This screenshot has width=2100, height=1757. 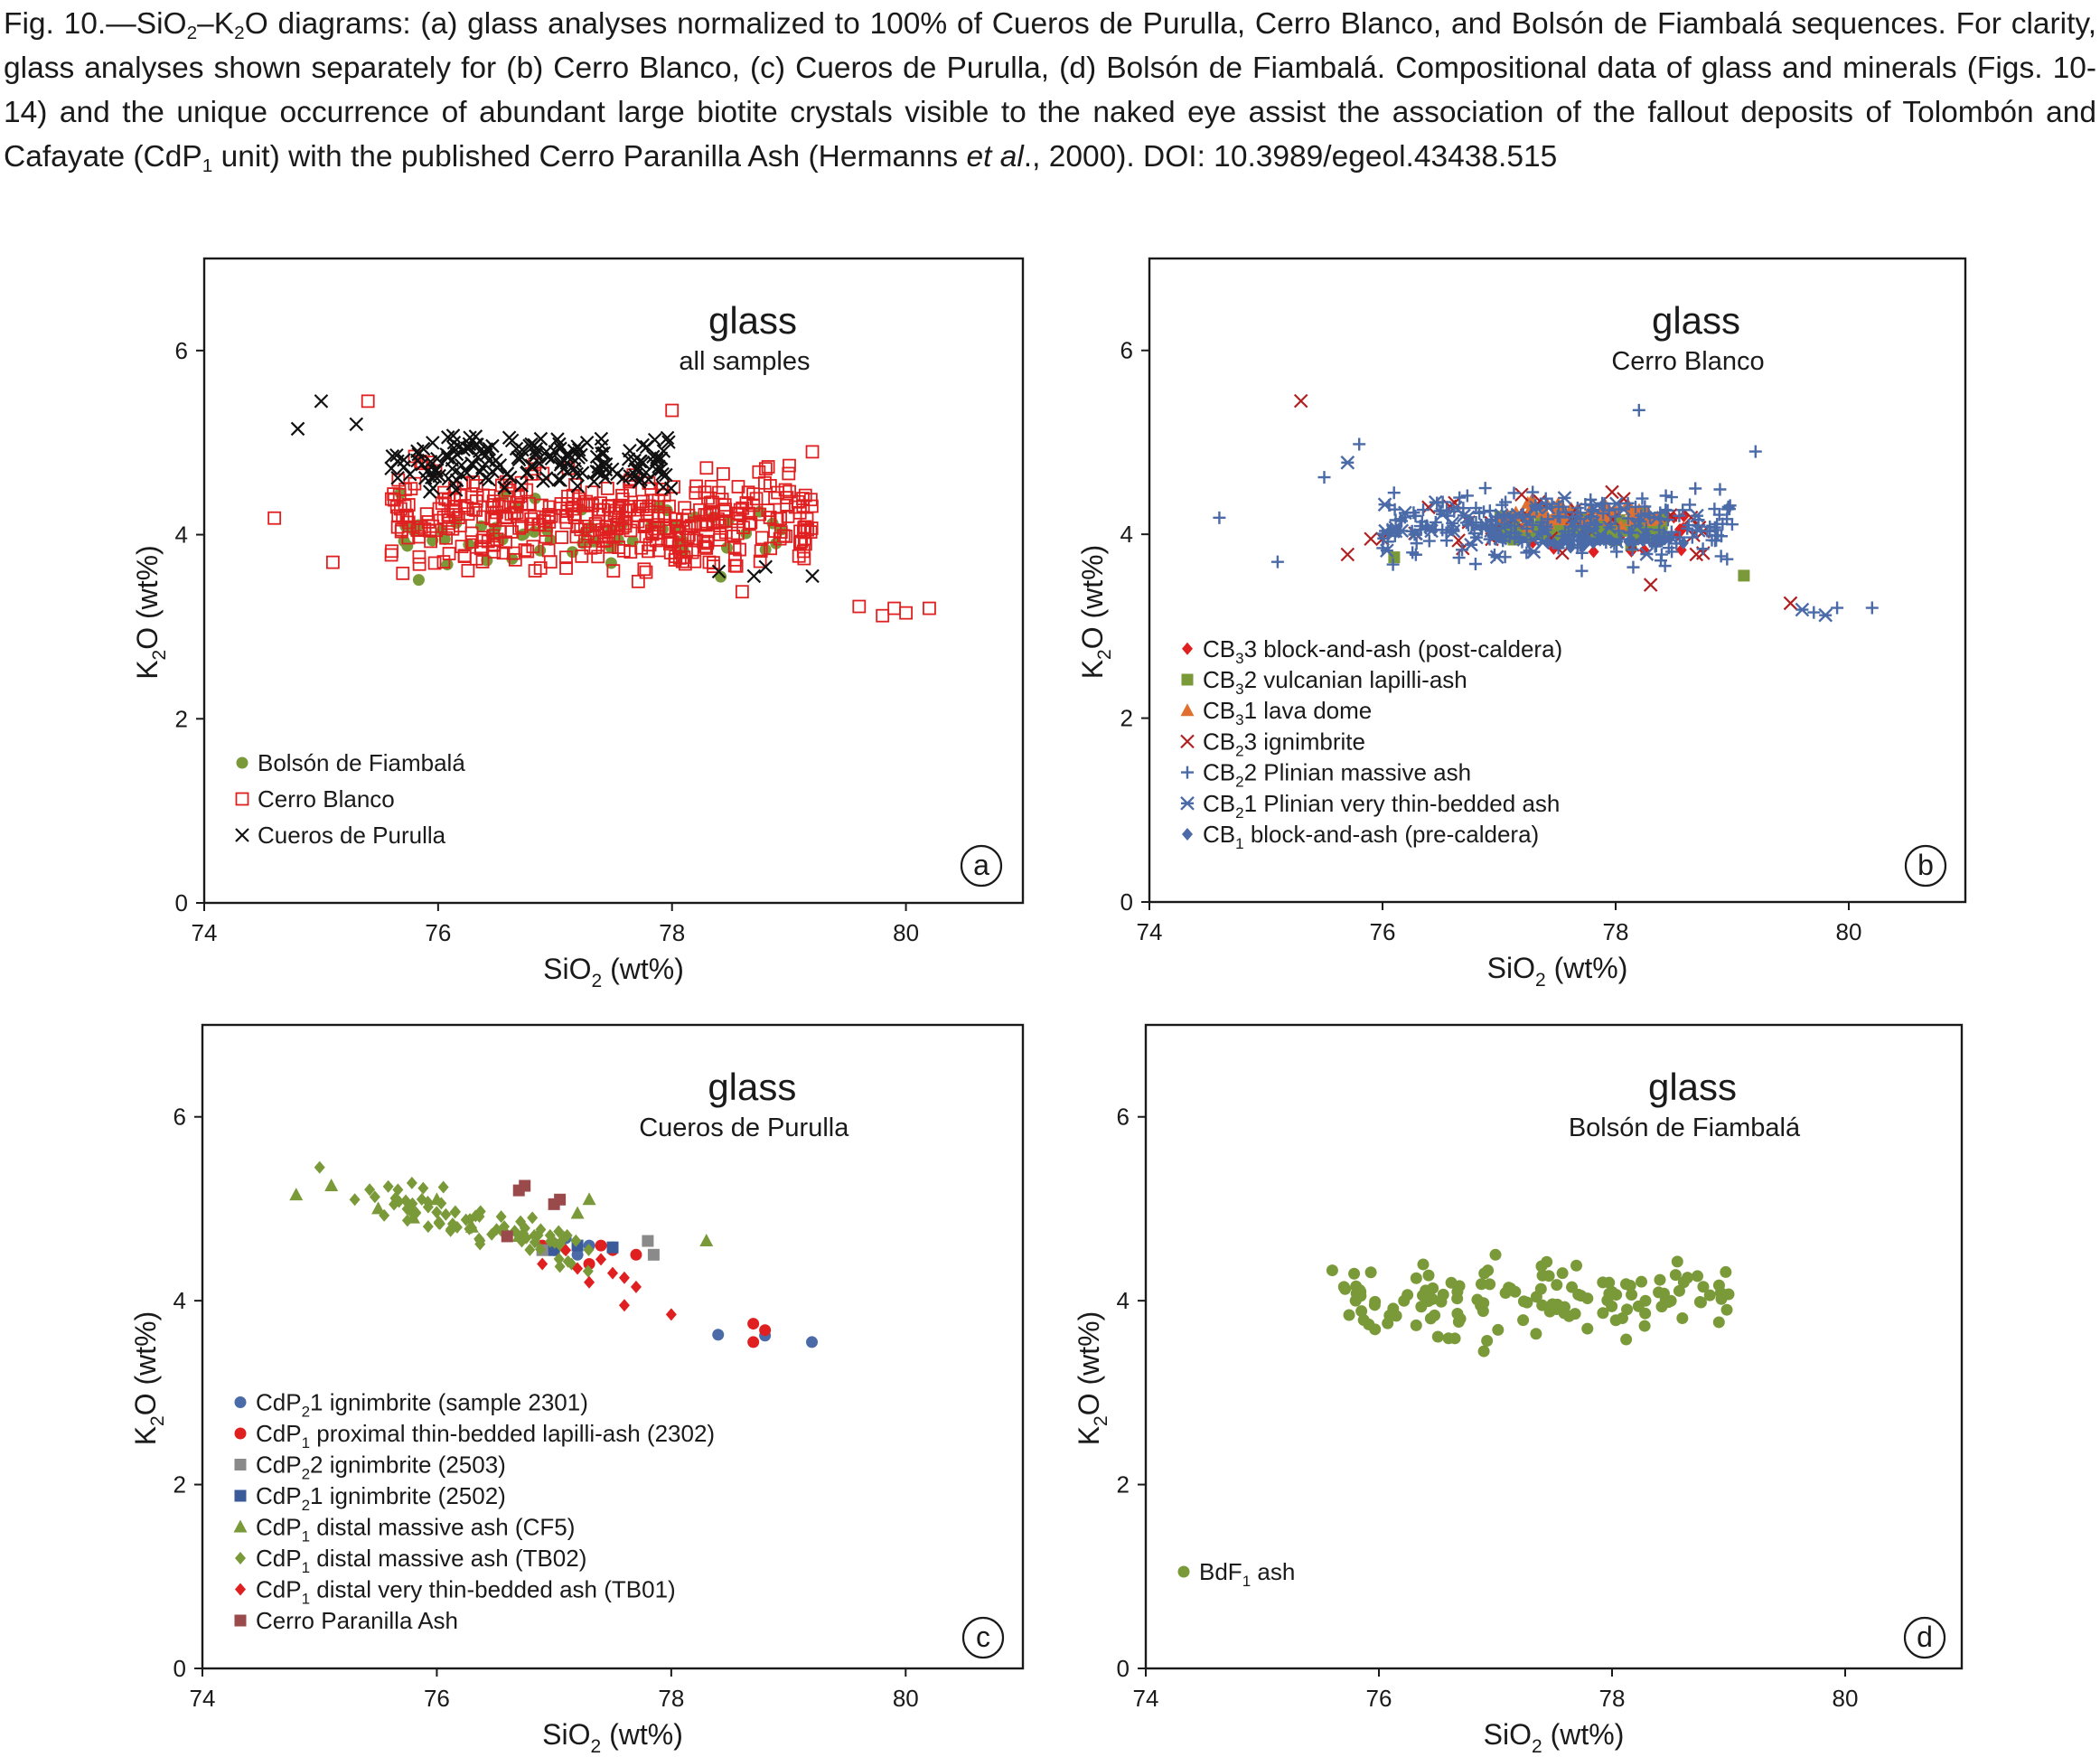 What do you see at coordinates (1337, 775) in the screenshot?
I see `legend-entry: CB22 Plinian massive ash` at bounding box center [1337, 775].